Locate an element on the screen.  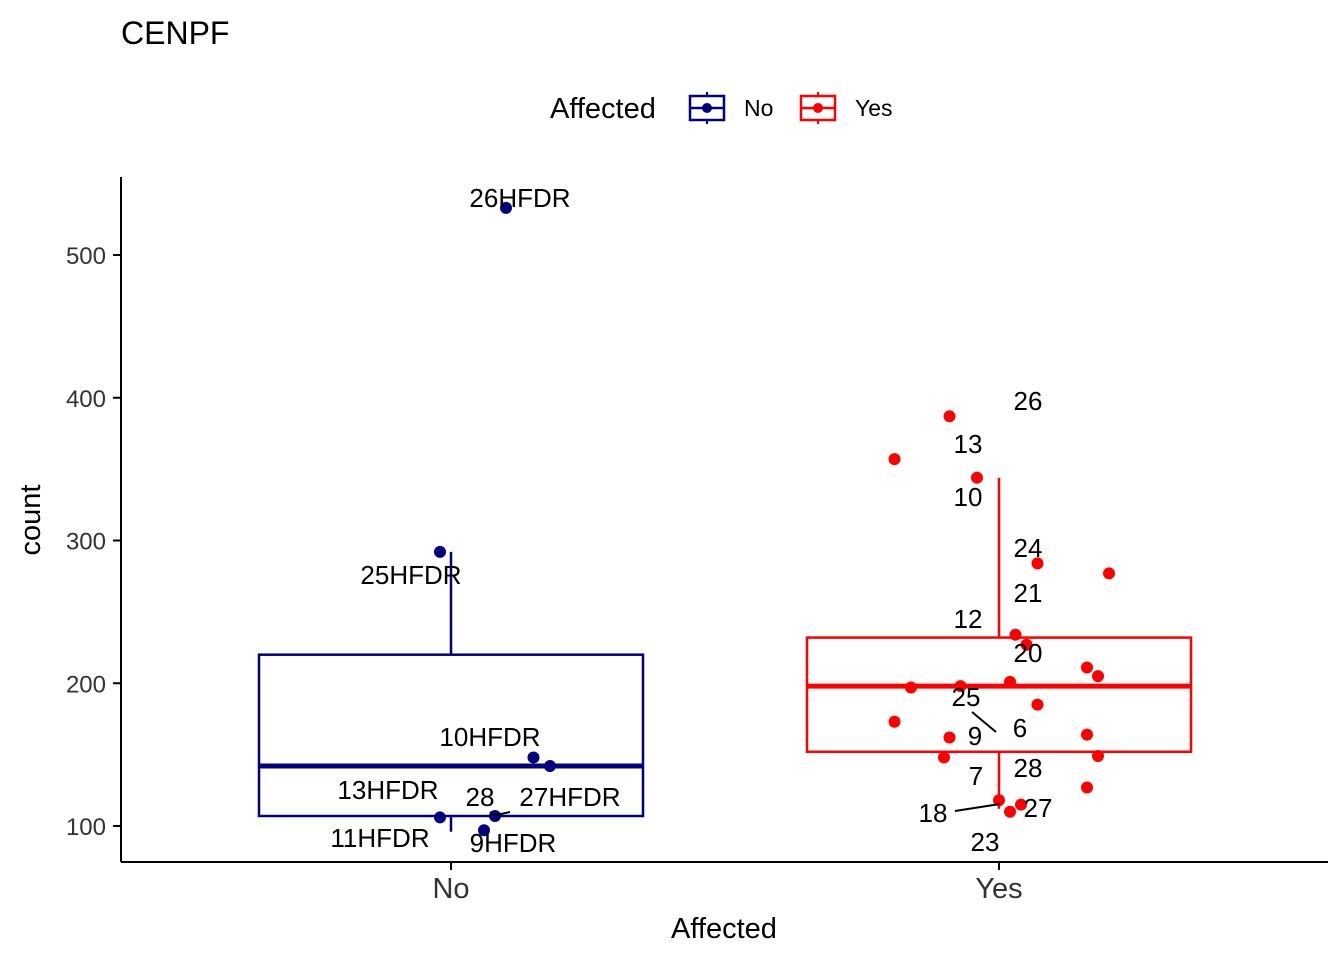
legend-label-no: No is located at coordinates (758, 108).